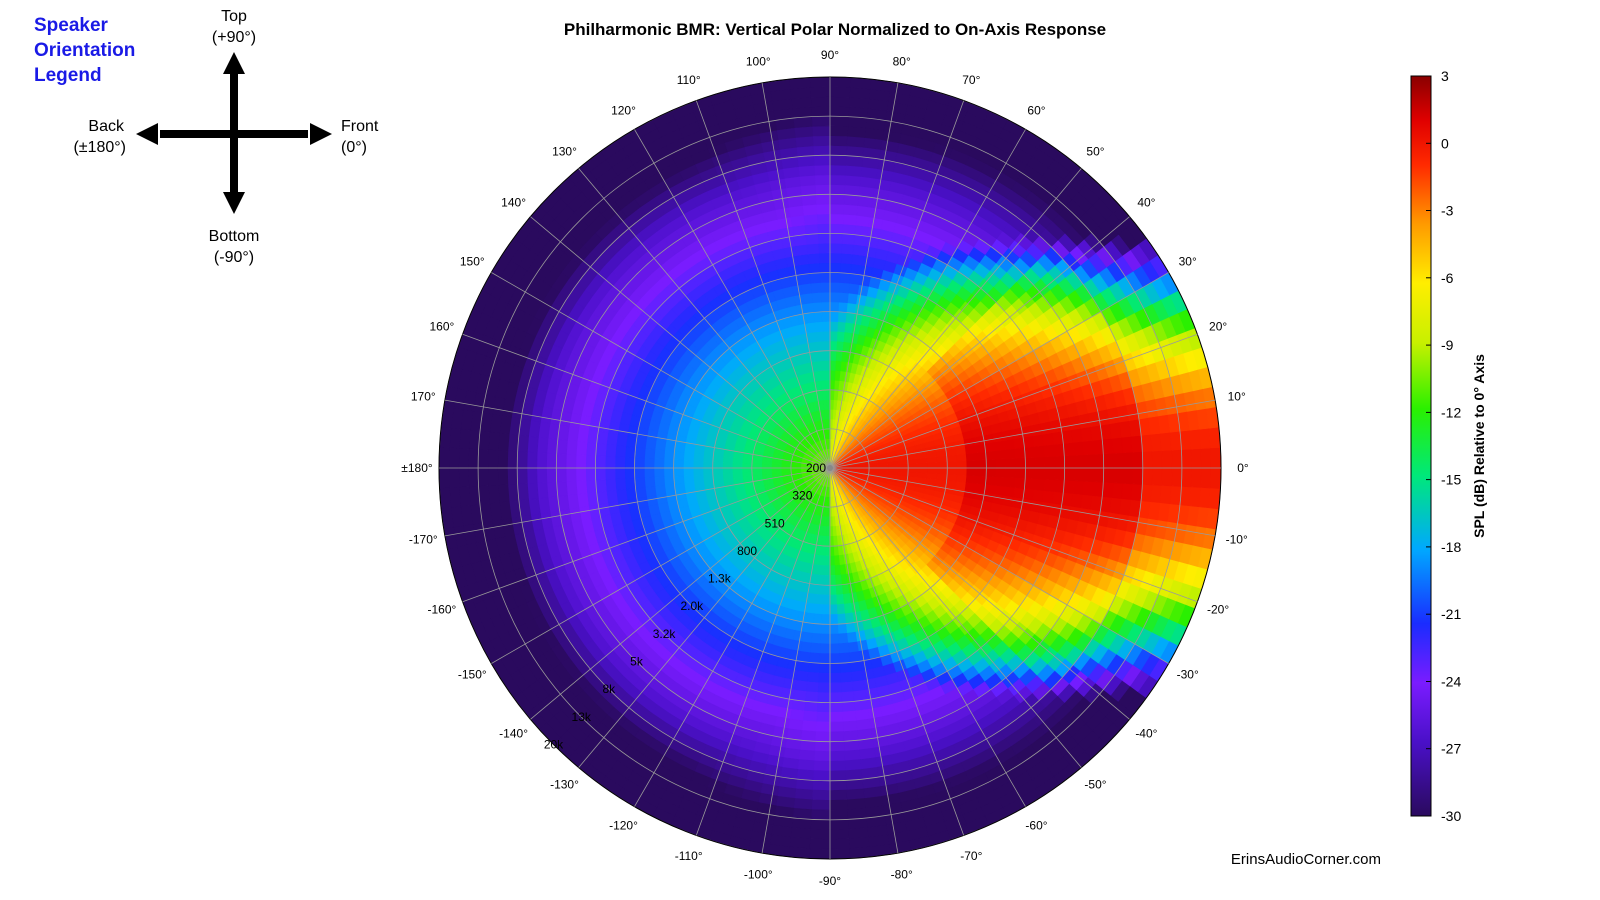  Describe the element at coordinates (1146, 203) in the screenshot. I see `angle-tick-label: 40°` at that location.